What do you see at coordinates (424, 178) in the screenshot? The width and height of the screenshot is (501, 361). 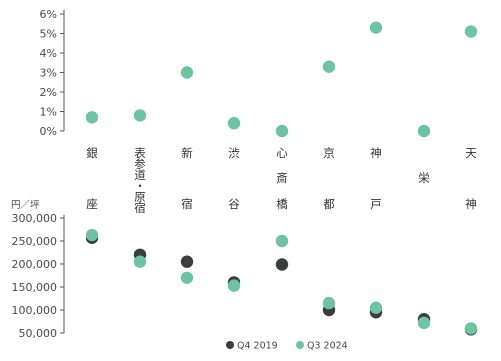 I see `category-label-char: 栄` at bounding box center [424, 178].